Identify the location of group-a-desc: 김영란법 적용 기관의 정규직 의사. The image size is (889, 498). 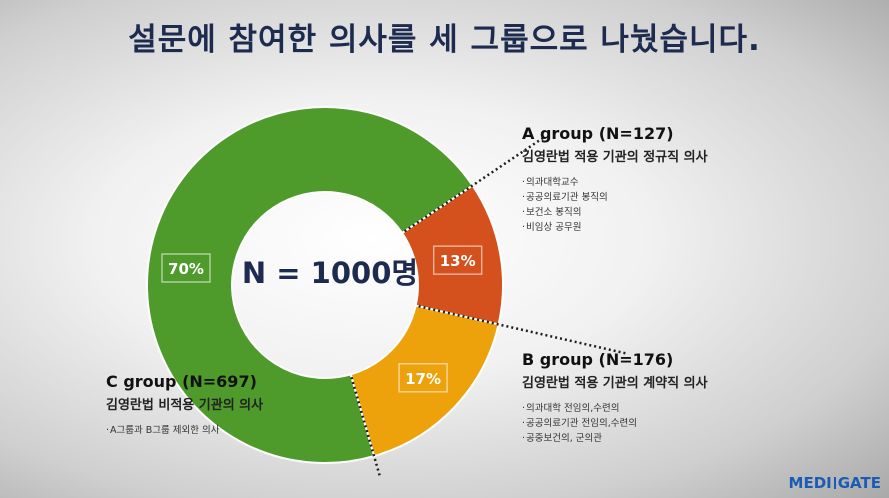
(615, 157).